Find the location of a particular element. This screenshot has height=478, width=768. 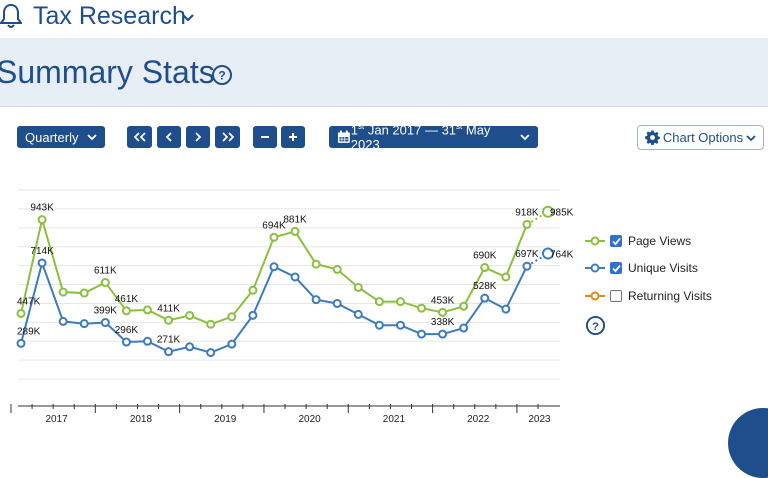

unique-visits-checkbox is located at coordinates (616, 268).